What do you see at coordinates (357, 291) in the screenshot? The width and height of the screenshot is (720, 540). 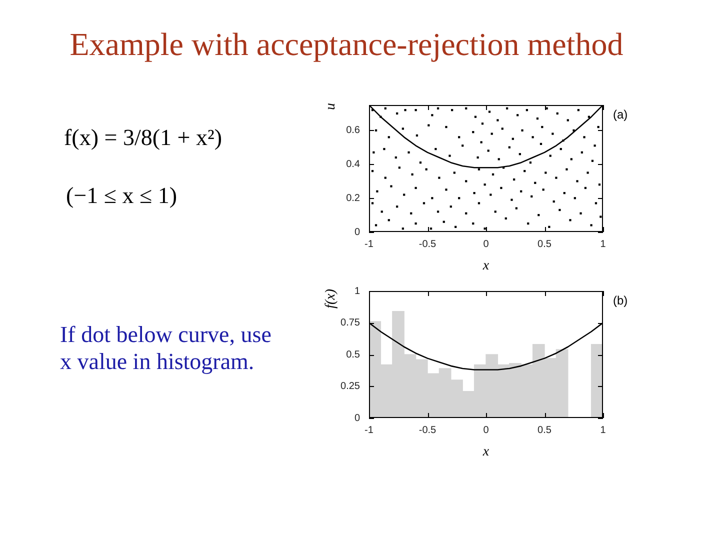 I see `y-tick-label: 1` at bounding box center [357, 291].